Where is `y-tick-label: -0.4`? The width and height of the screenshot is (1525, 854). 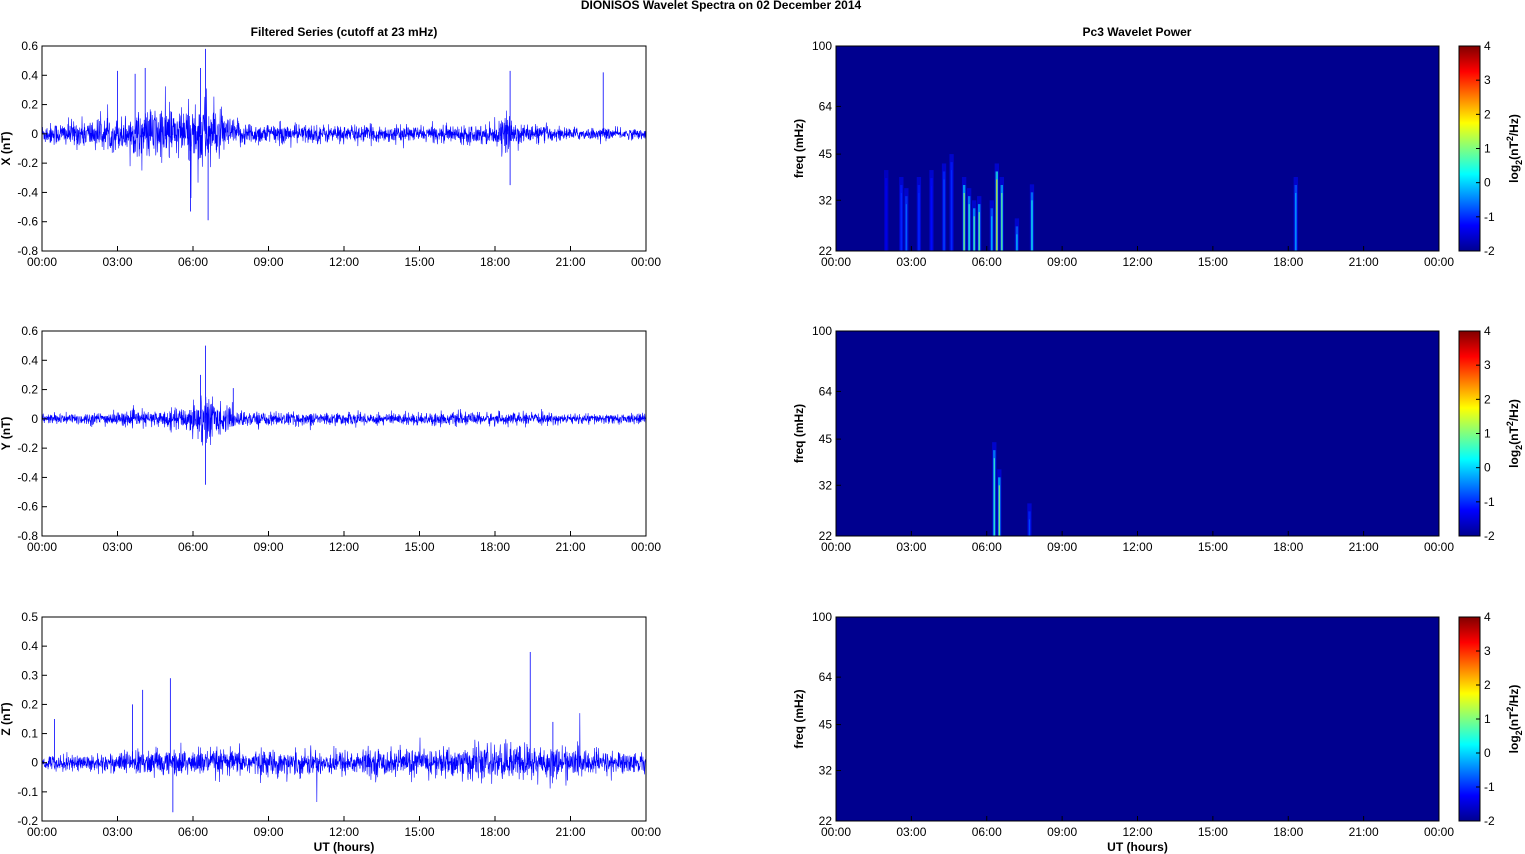 y-tick-label: -0.4 is located at coordinates (27, 192).